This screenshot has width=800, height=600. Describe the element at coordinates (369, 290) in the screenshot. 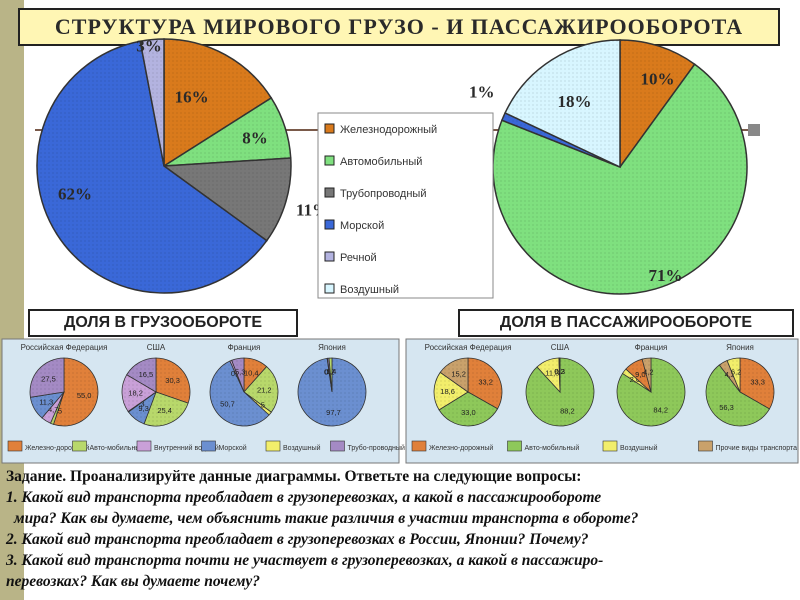

I see `legend-label-5: Воздушный` at that location.